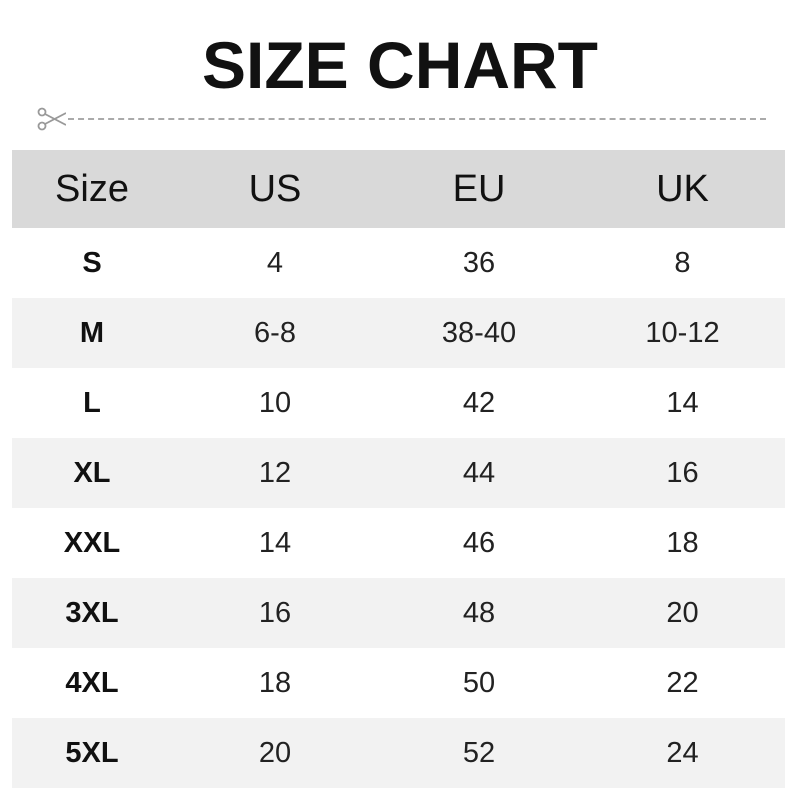  I want to click on cell-uk: 20, so click(682, 612).